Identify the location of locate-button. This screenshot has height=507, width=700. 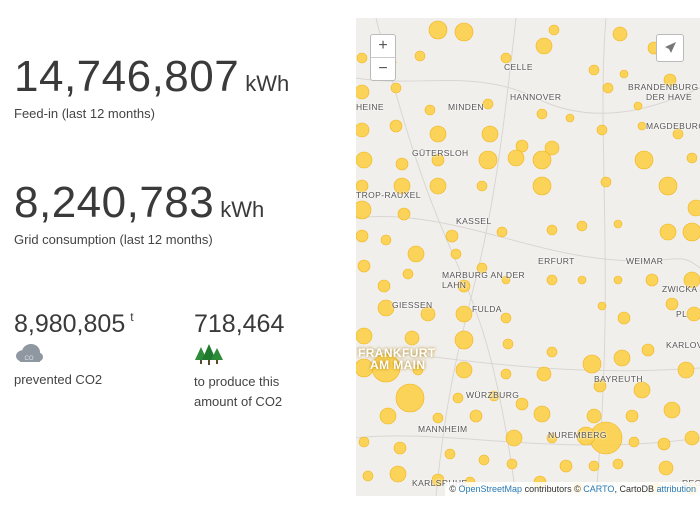
(670, 48).